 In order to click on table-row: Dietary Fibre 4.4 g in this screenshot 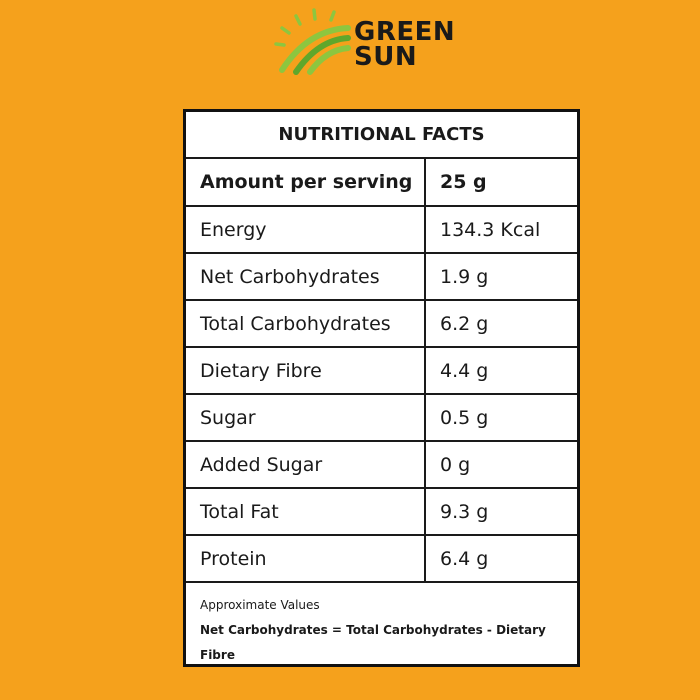, I will do `click(381, 371)`.